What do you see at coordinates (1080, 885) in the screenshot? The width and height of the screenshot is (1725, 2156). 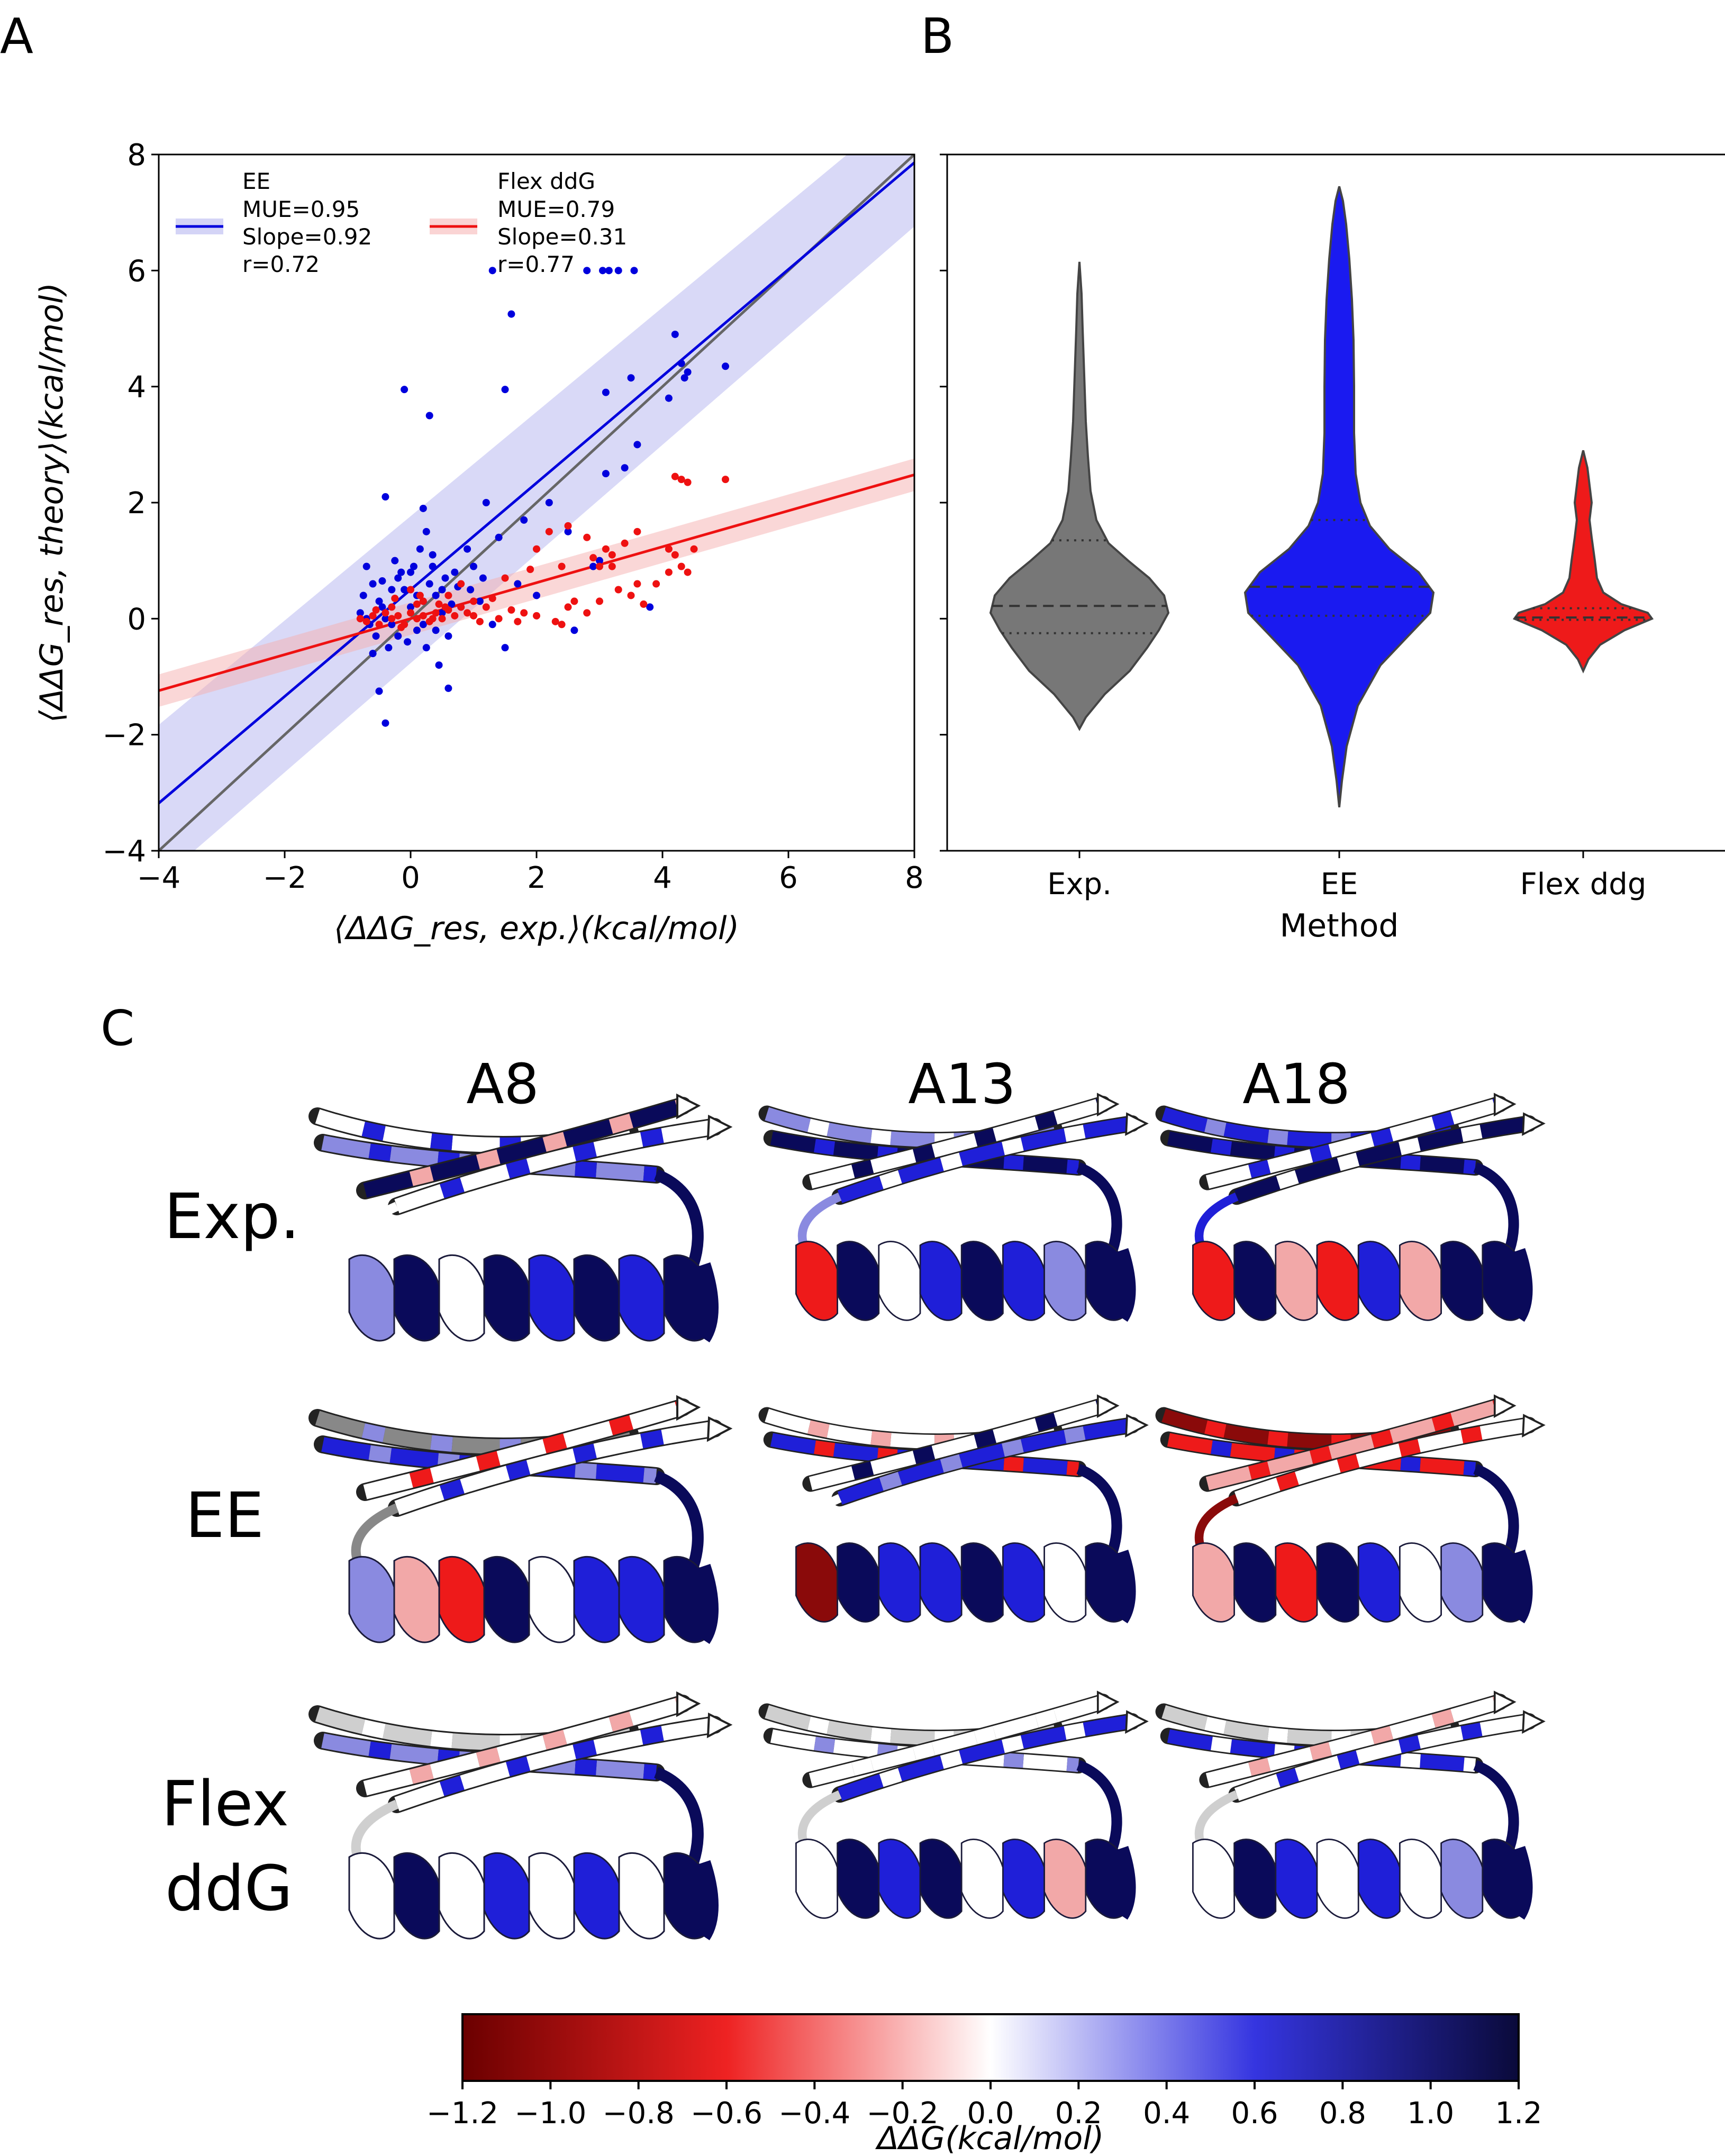 I see `violin-x-tick-label: Exp.` at bounding box center [1080, 885].